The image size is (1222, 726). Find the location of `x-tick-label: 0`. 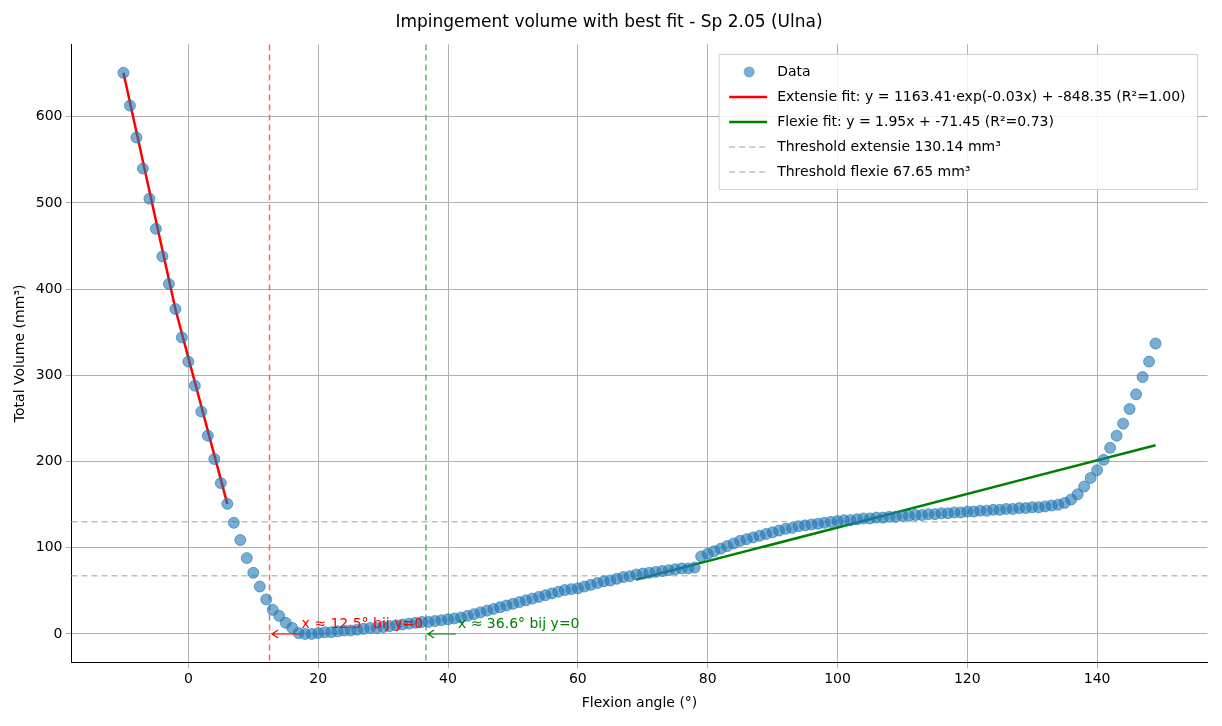

x-tick-label: 0 is located at coordinates (188, 678).